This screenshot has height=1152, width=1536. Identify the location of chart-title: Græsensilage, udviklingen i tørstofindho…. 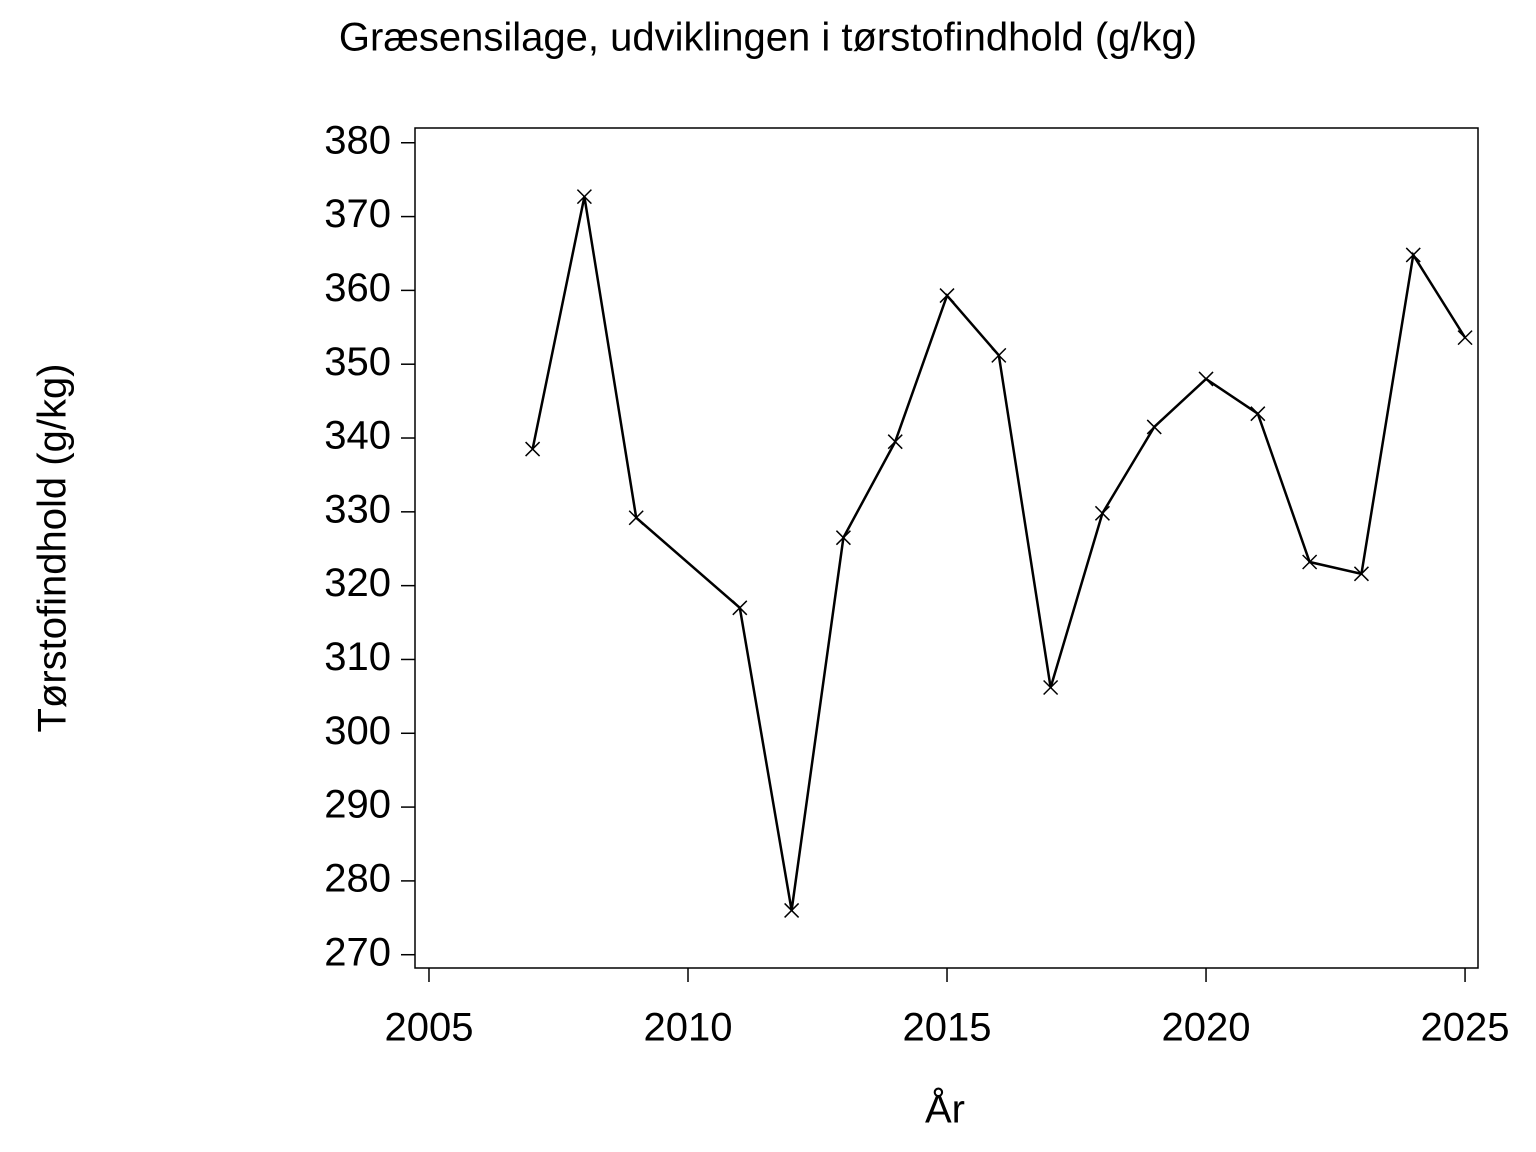
(768, 38).